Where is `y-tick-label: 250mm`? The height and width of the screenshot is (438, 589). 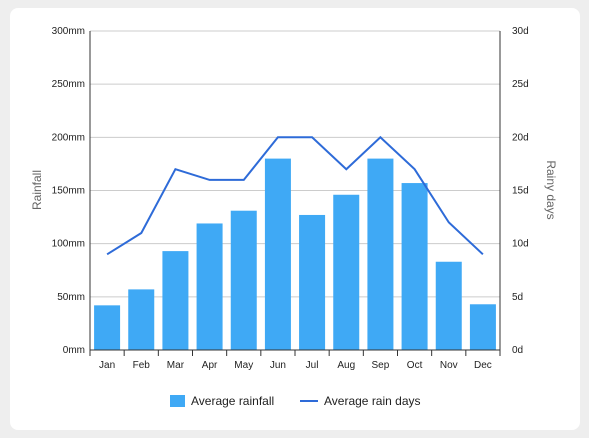 y-tick-label: 250mm is located at coordinates (68, 84).